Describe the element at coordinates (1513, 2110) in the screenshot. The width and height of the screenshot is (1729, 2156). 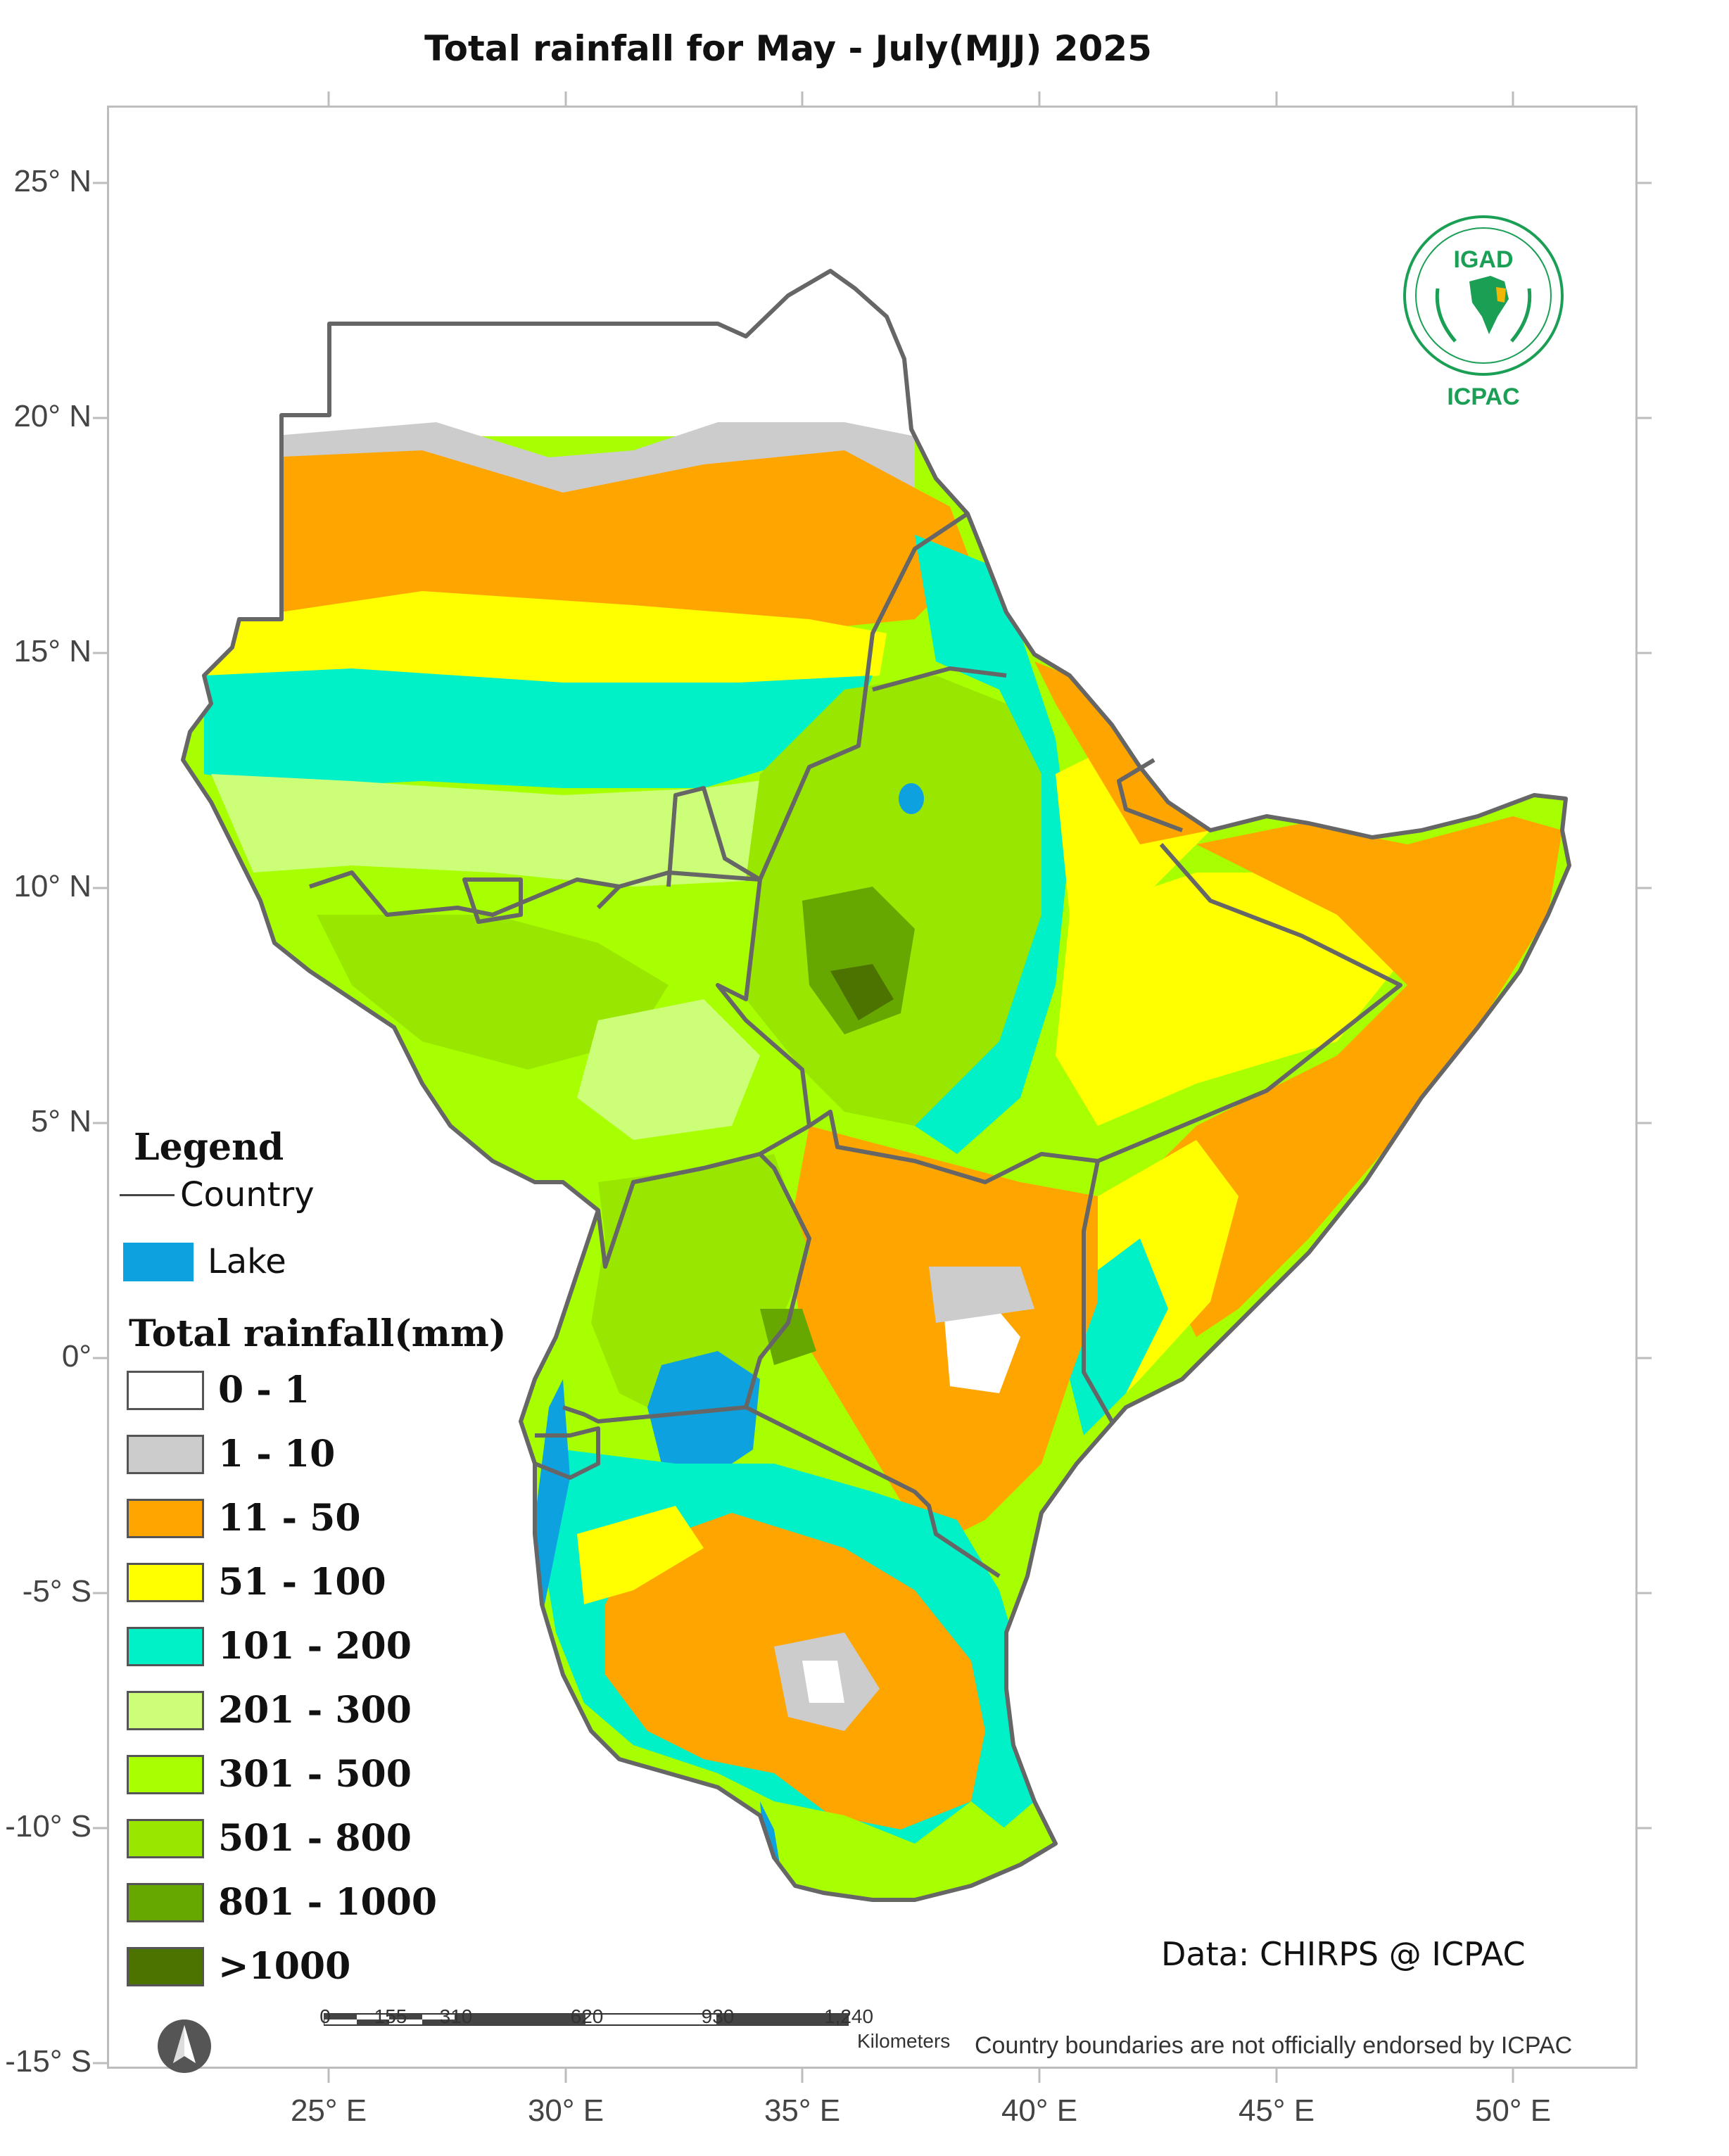
I see `lon-label-50e: 50° E` at that location.